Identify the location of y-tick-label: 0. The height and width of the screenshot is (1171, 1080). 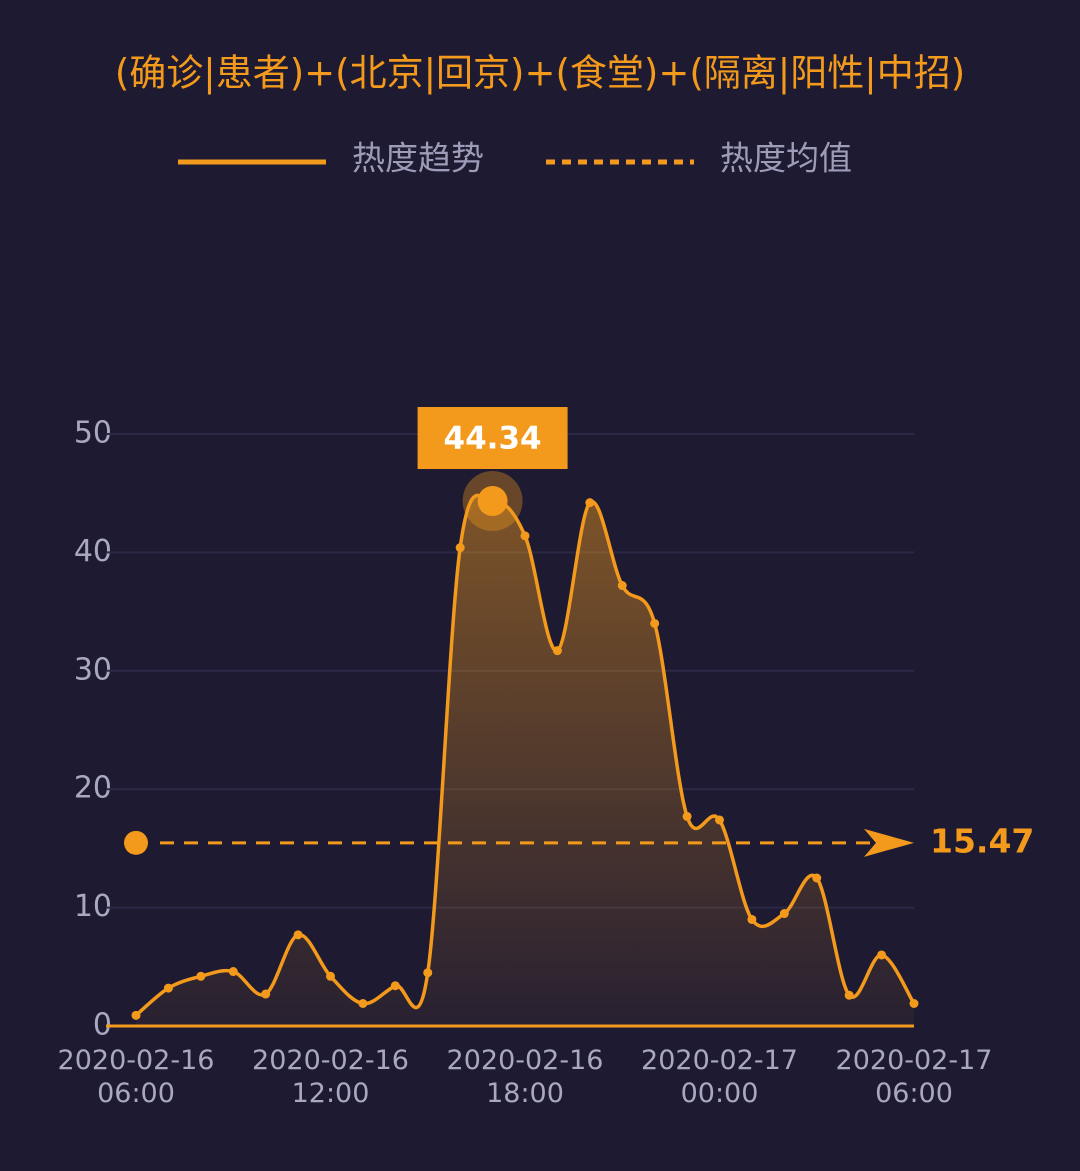
(102, 1025).